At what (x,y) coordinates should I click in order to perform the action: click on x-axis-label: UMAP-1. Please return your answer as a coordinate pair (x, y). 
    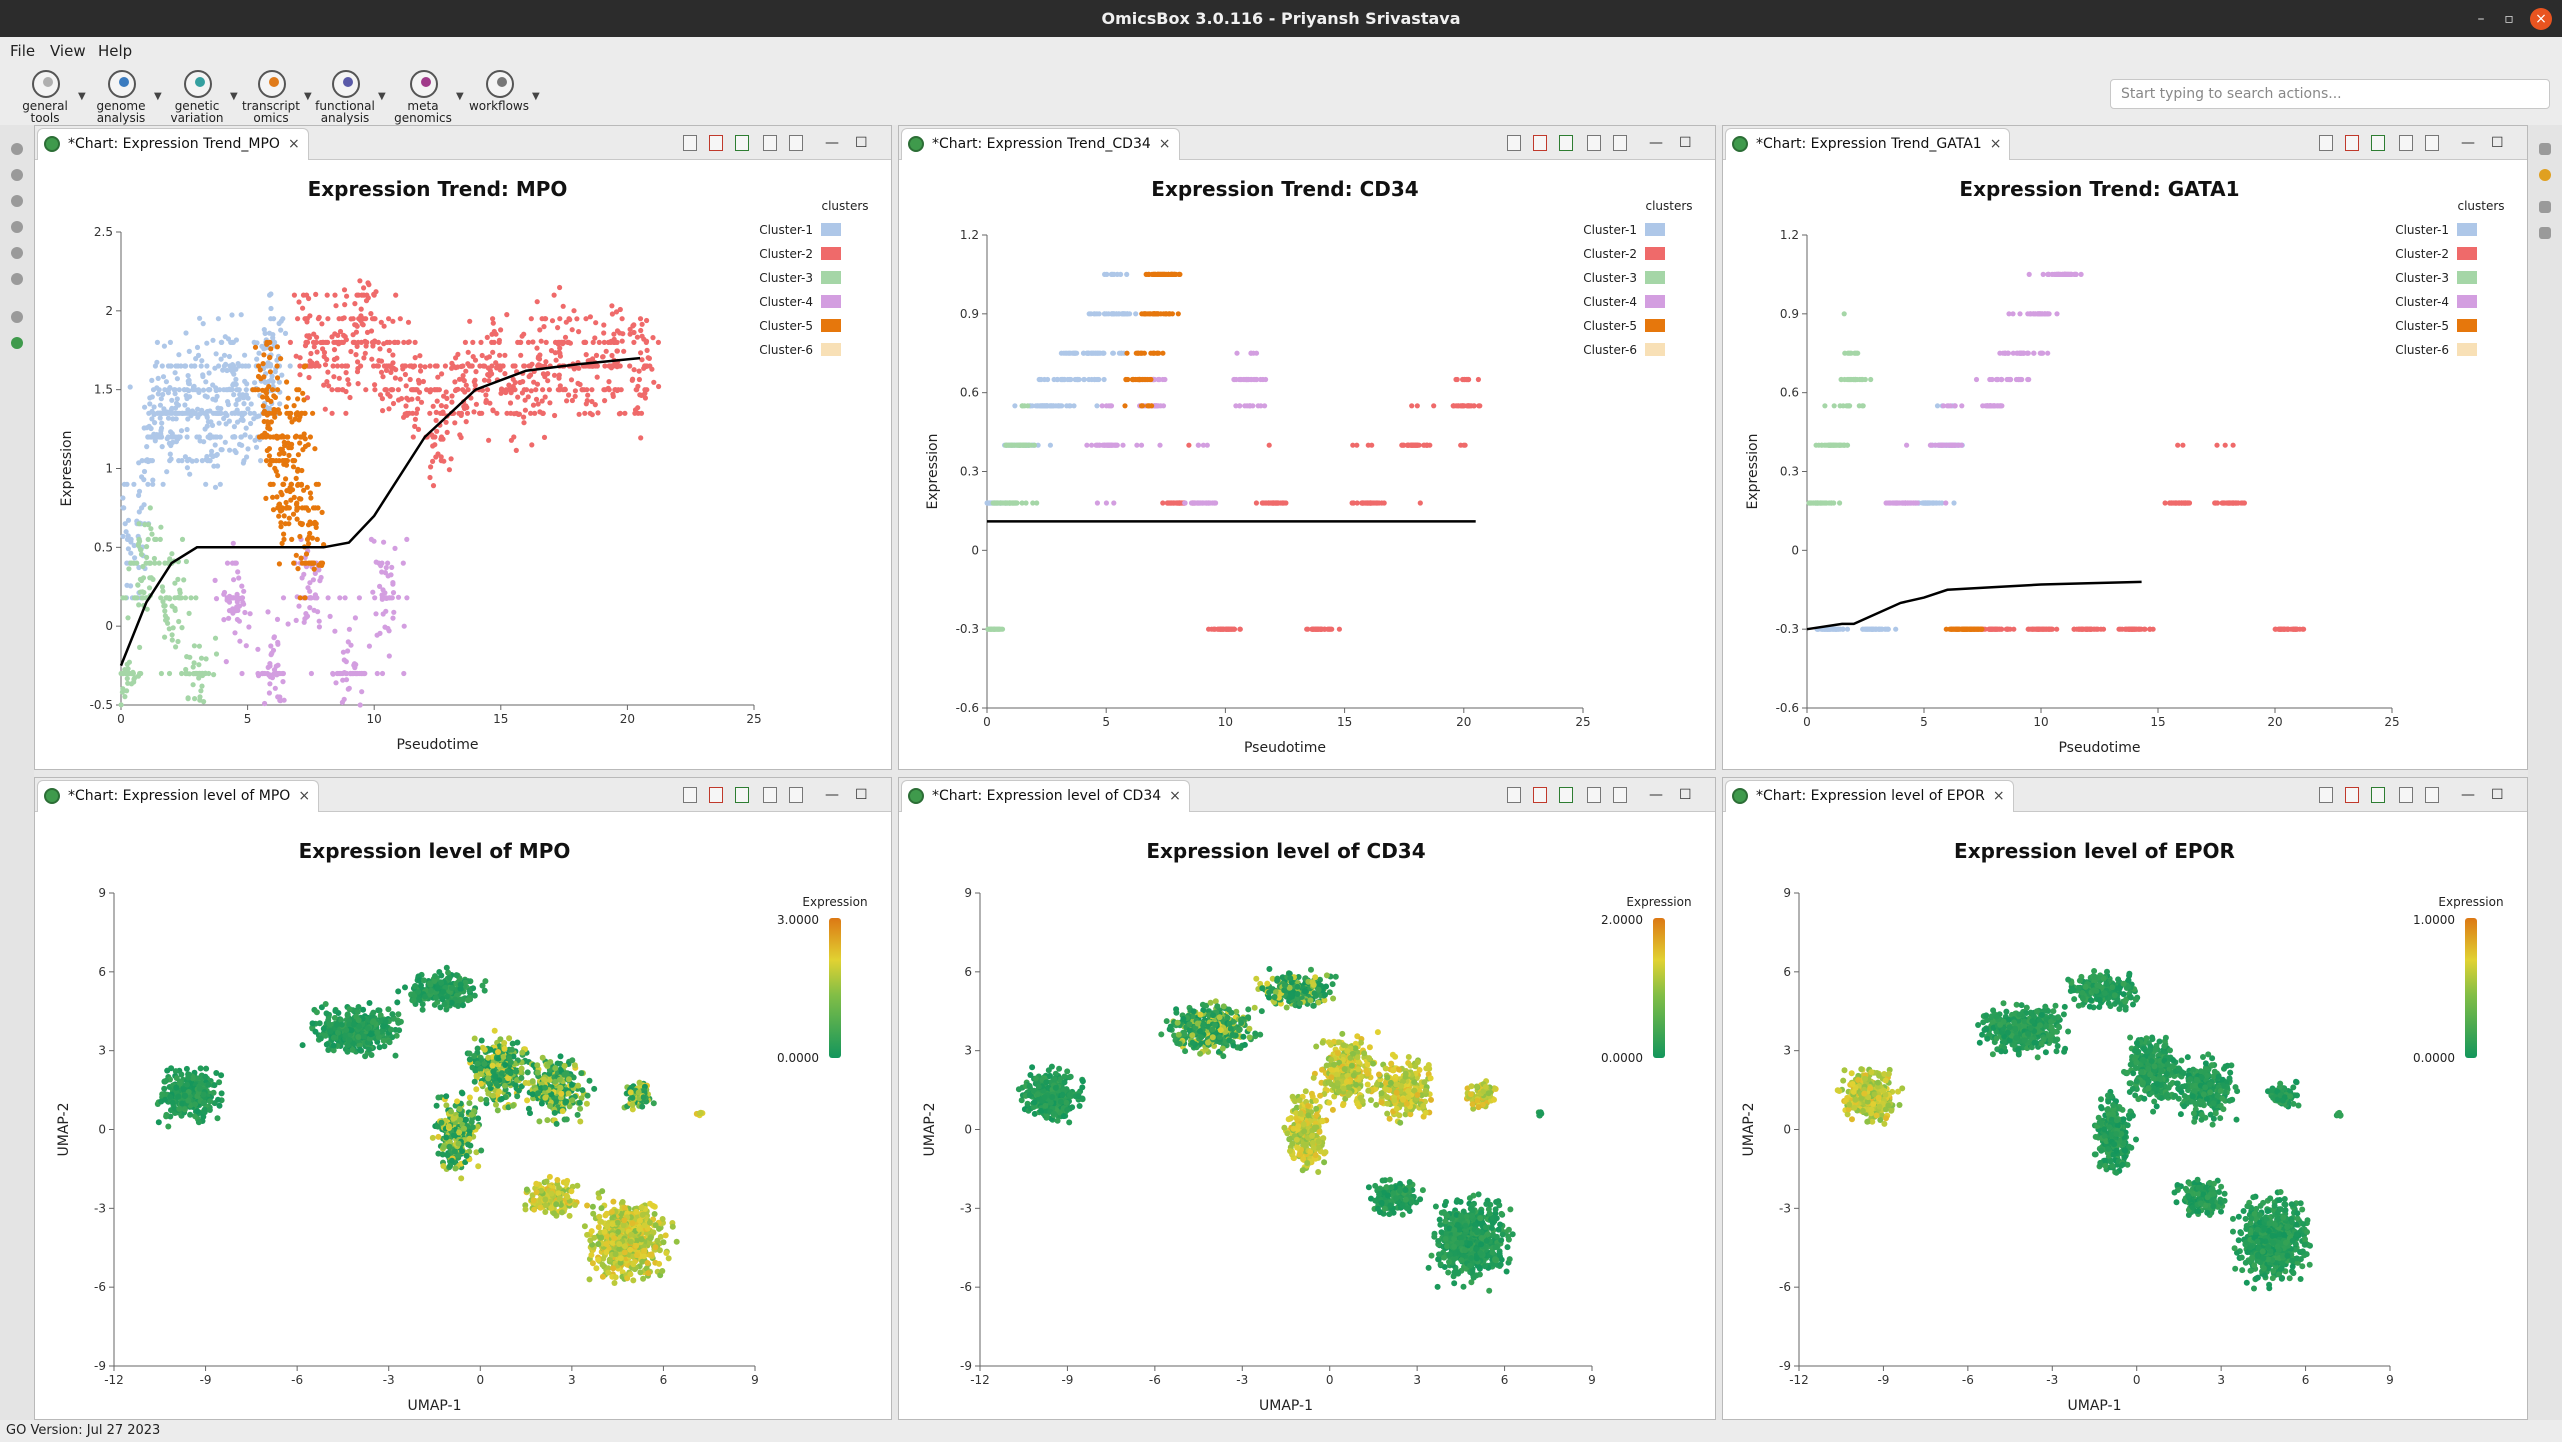
    Looking at the image, I should click on (435, 1406).